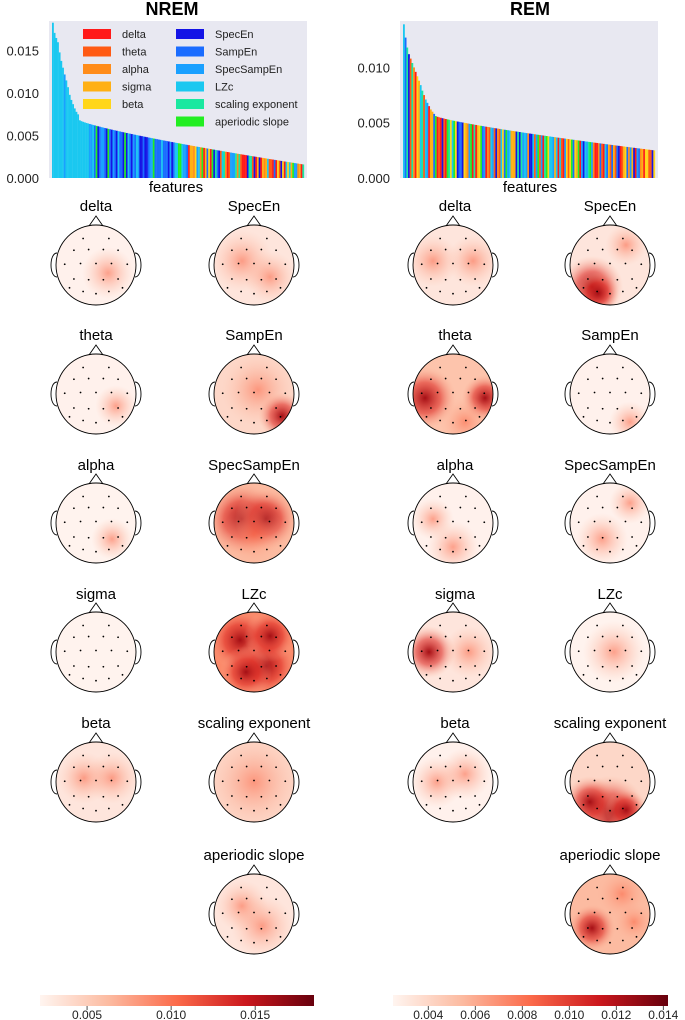 The width and height of the screenshot is (685, 1020). What do you see at coordinates (453, 647) in the screenshot?
I see `rem-topomap-sigma` at bounding box center [453, 647].